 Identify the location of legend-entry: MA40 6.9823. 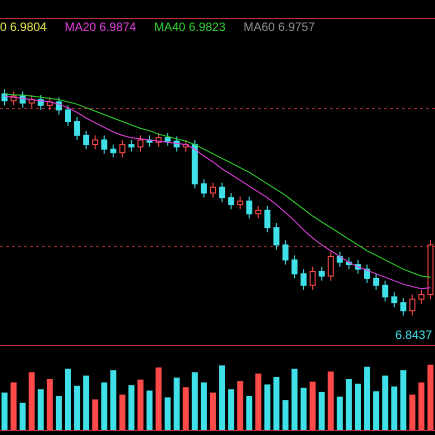
(190, 27).